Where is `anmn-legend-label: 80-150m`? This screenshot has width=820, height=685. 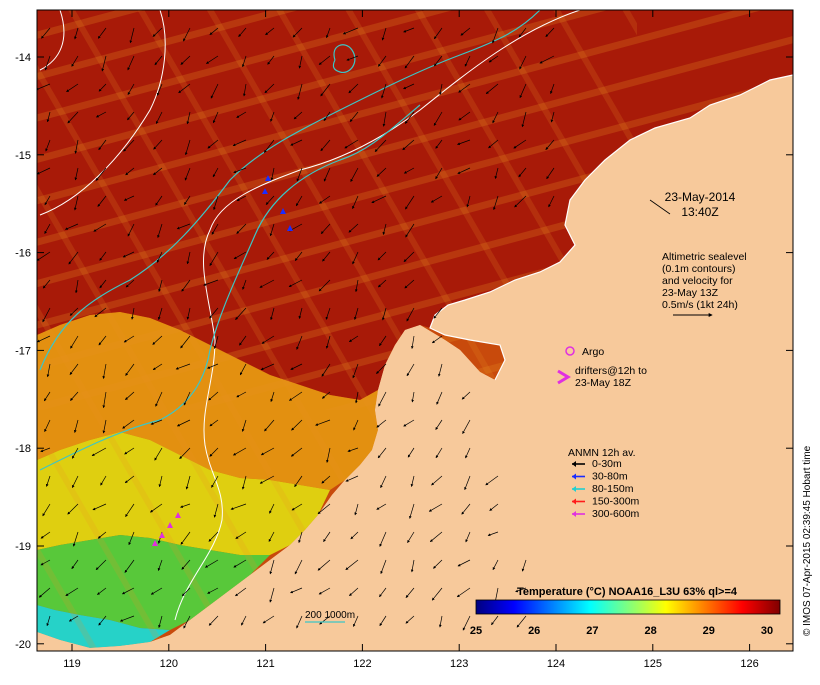 anmn-legend-label: 80-150m is located at coordinates (613, 489).